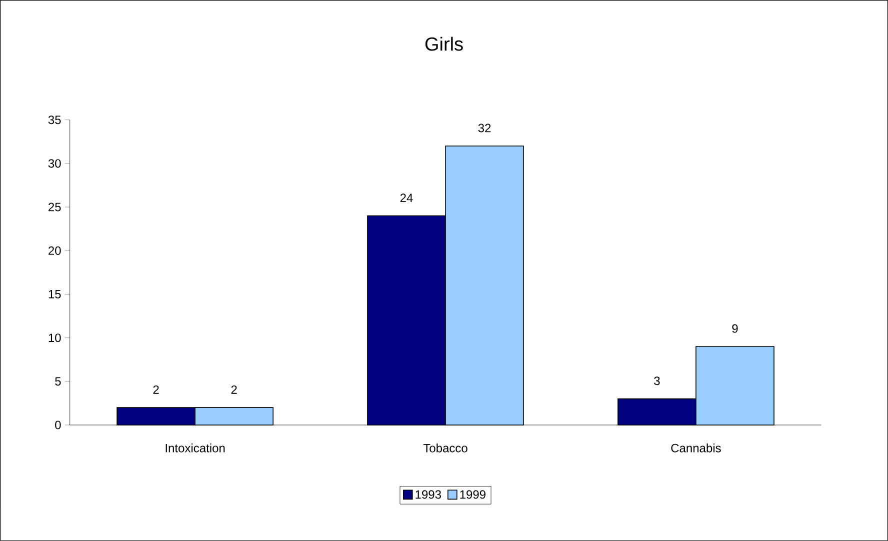 This screenshot has height=541, width=888. I want to click on y-tick-label: 20, so click(54, 250).